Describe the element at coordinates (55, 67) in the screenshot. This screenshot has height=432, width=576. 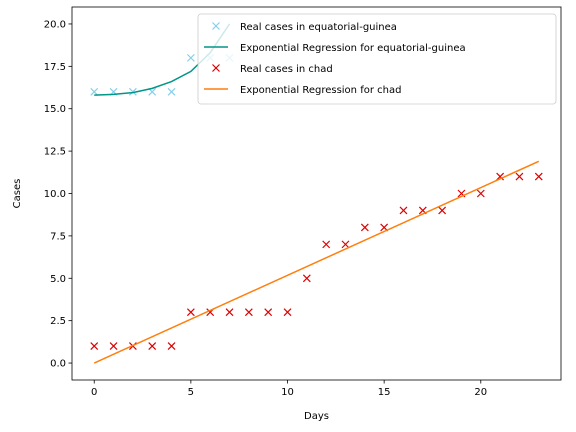
I see `y-tick-label: 17.5` at that location.